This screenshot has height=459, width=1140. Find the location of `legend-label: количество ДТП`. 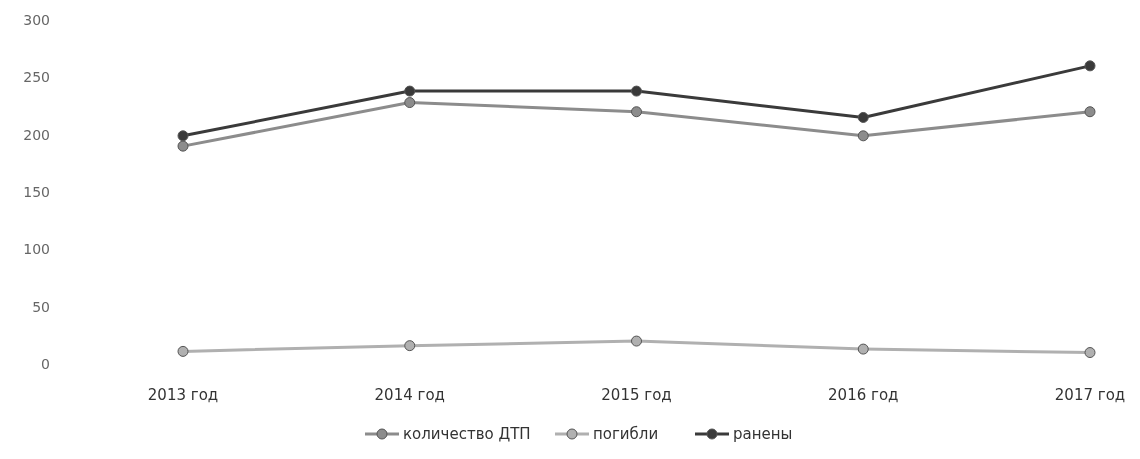

legend-label: количество ДТП is located at coordinates (467, 434).